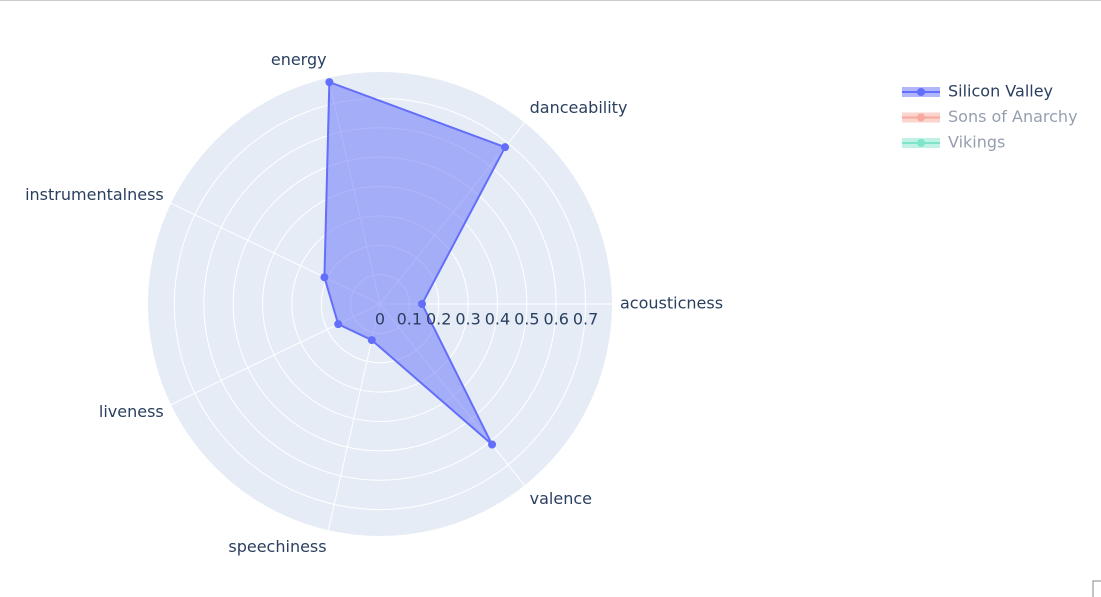 The height and width of the screenshot is (597, 1101). Describe the element at coordinates (415, 263) in the screenshot. I see `series-area` at that location.